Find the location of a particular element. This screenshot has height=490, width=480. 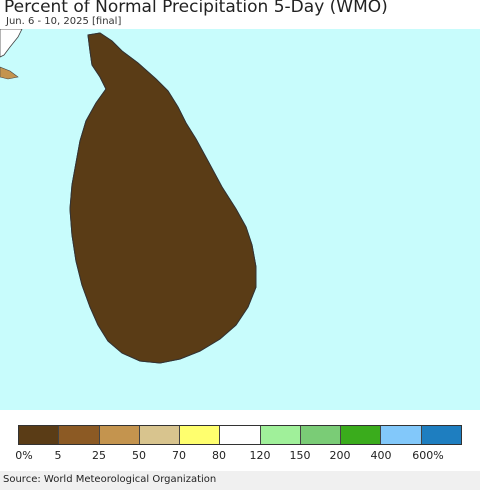

legend-label: 5 is located at coordinates (58, 455).